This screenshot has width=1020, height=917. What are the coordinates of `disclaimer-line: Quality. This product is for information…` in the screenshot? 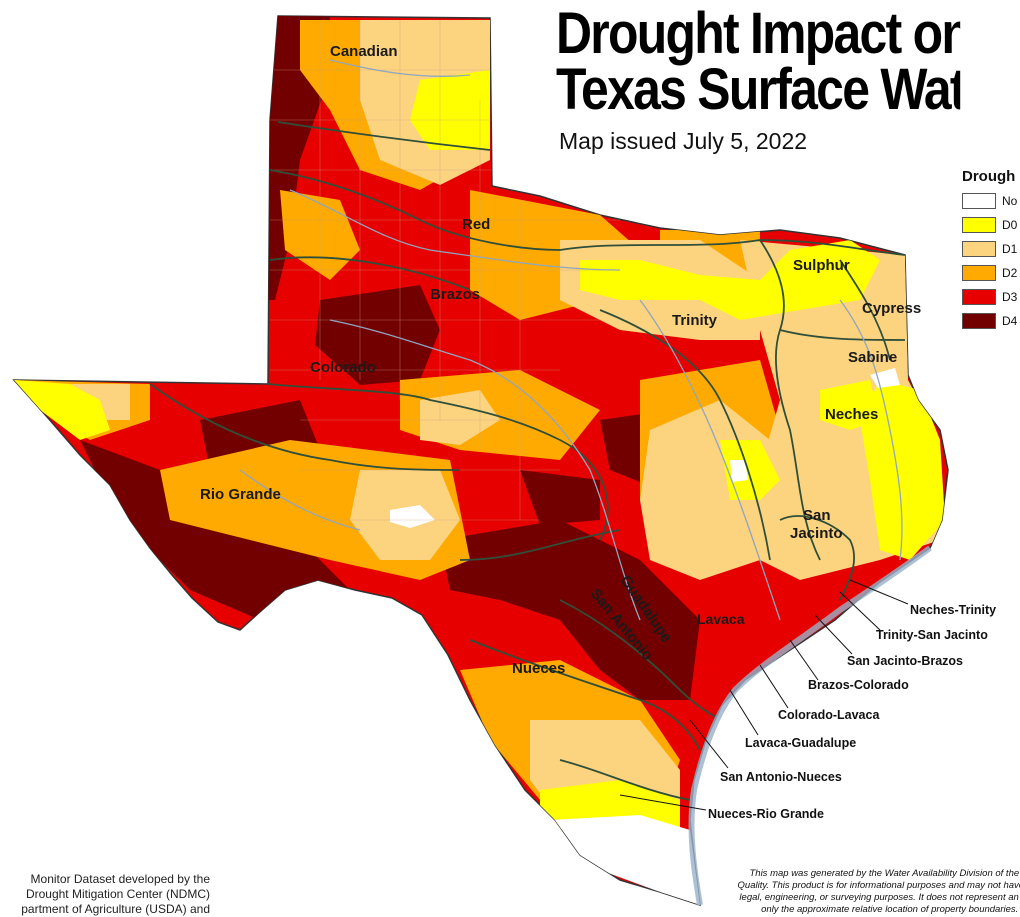 It's located at (878, 885).